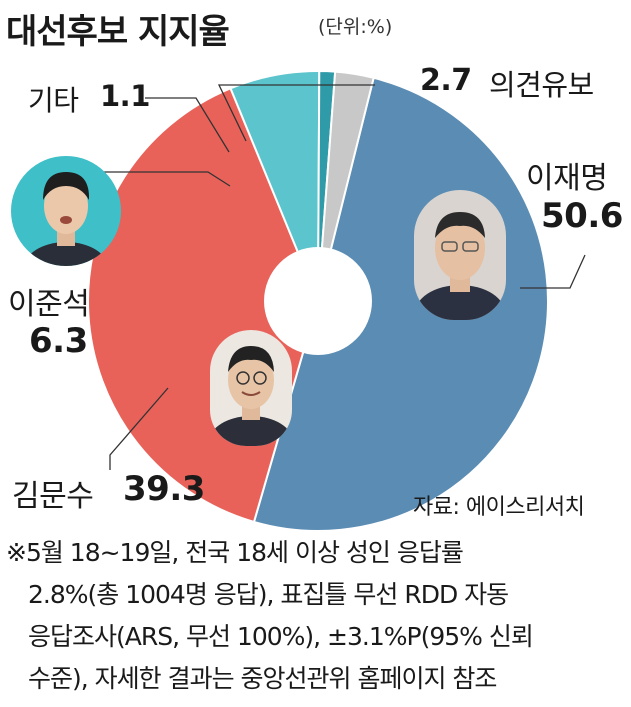 This screenshot has height=707, width=631. I want to click on footnote-line: 수준), 자세한 결과는 중앙선관위 홈페이지 참조, so click(262, 678).